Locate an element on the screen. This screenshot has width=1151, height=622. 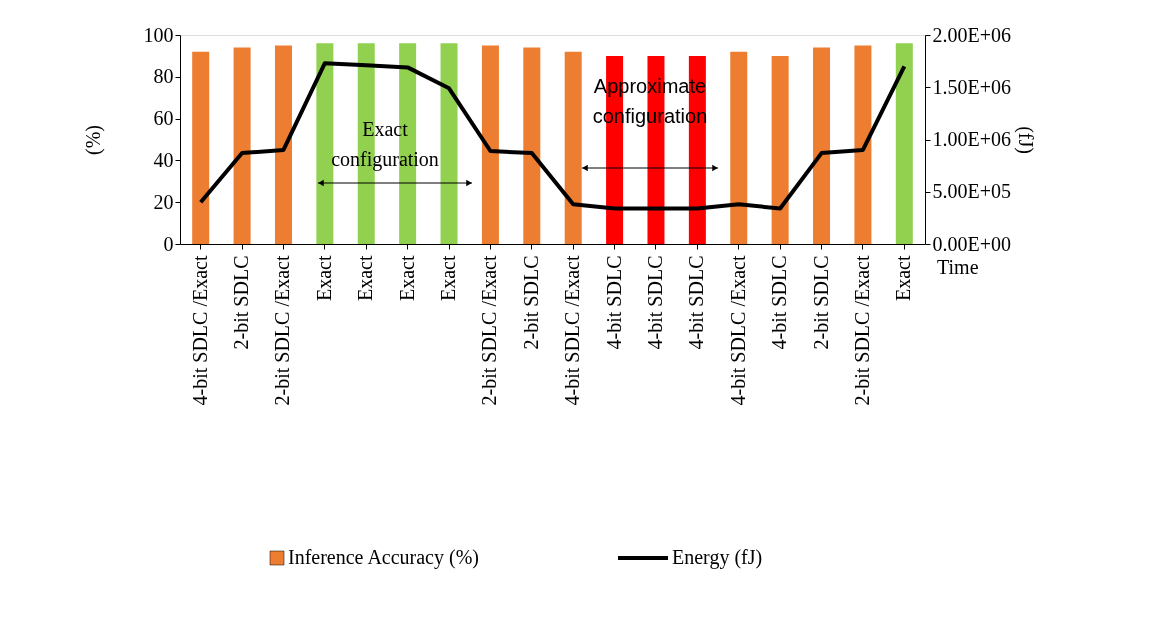
line-series is located at coordinates (552, 136).